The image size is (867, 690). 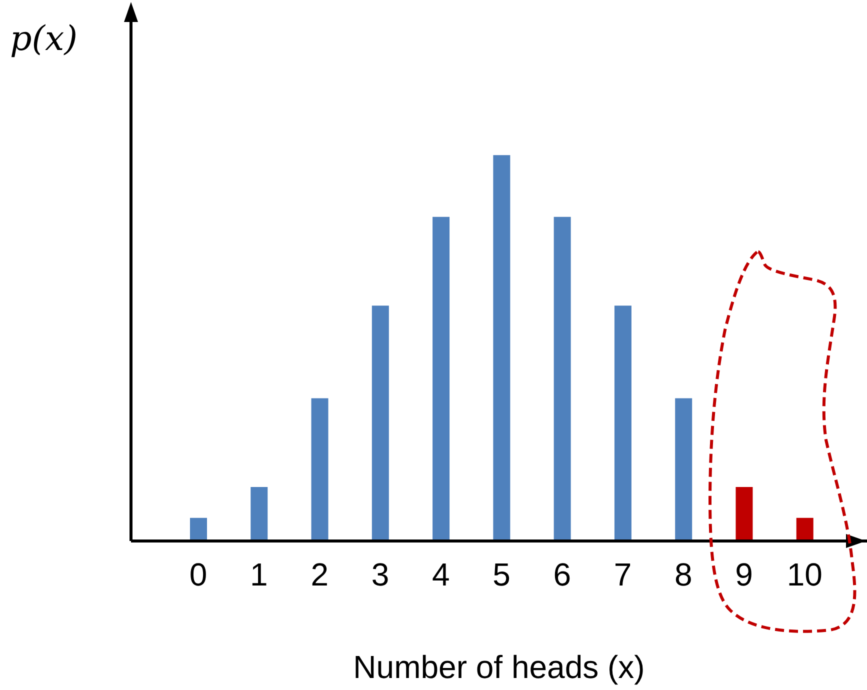 What do you see at coordinates (499, 667) in the screenshot?
I see `x-axis-title: Number of heads (x)` at bounding box center [499, 667].